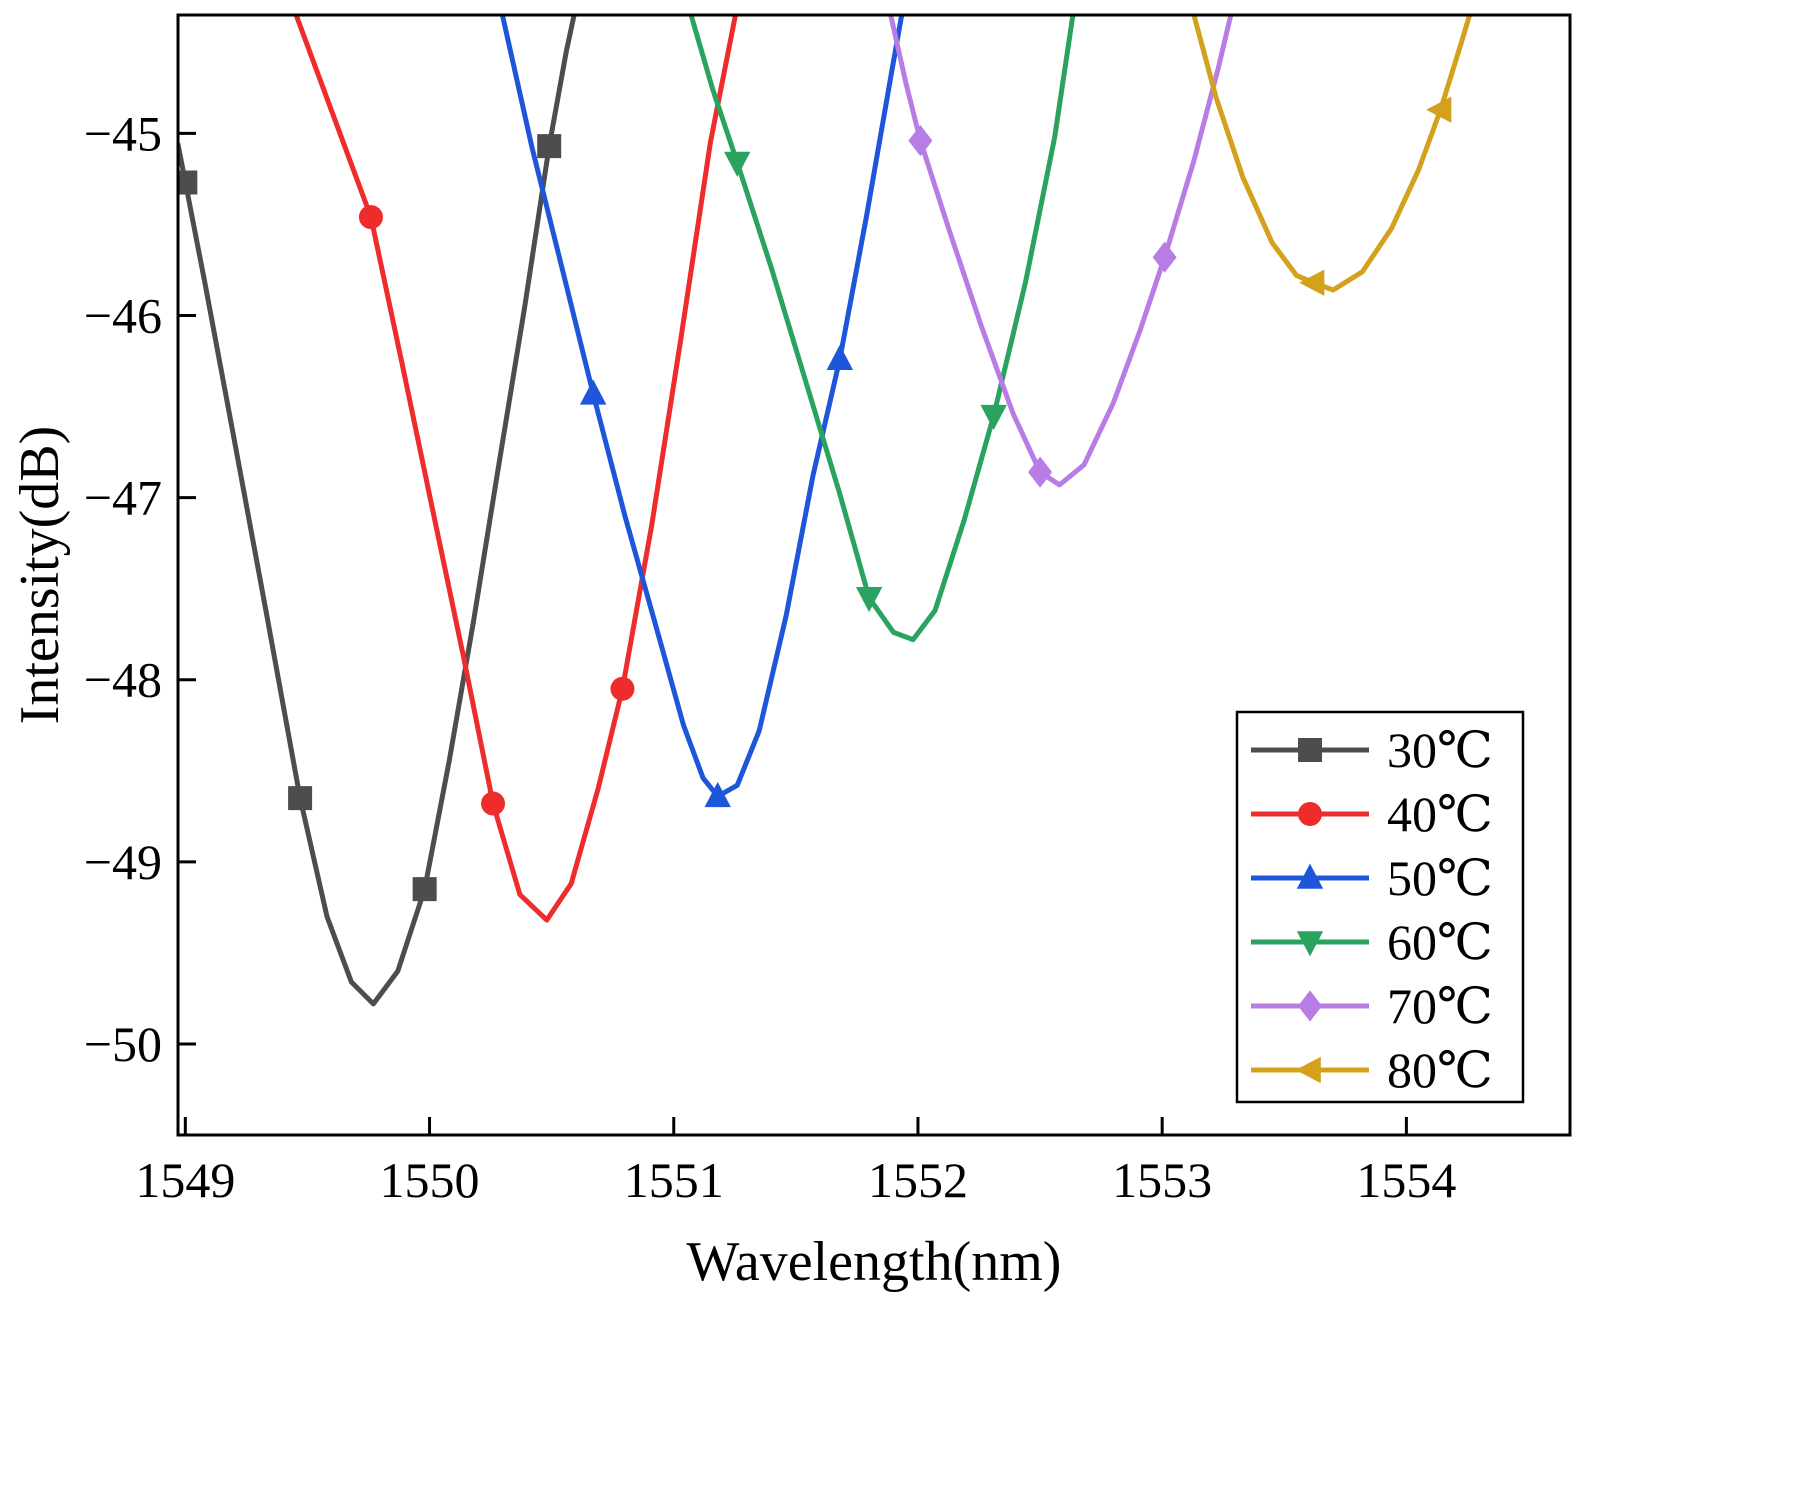 The image size is (1809, 1498). What do you see at coordinates (40, 575) in the screenshot?
I see `y-axis-title: Intensity(dB)` at bounding box center [40, 575].